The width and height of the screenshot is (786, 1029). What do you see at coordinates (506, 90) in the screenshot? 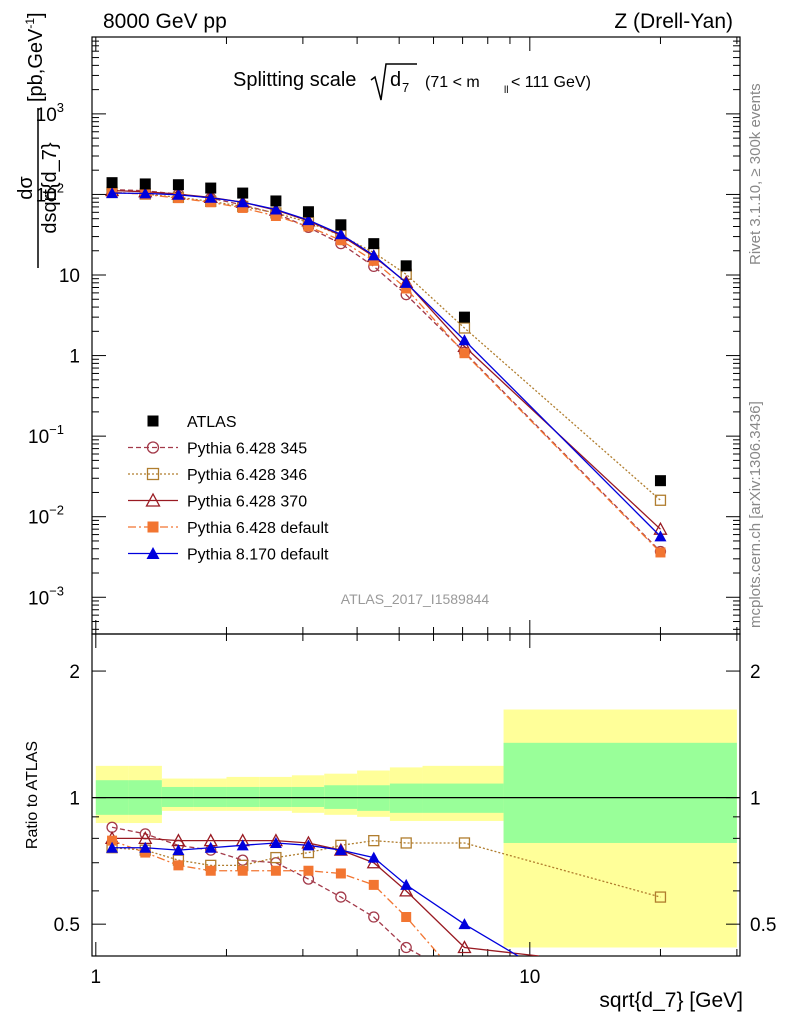
I see `title-cut-sub: ll` at bounding box center [506, 90].